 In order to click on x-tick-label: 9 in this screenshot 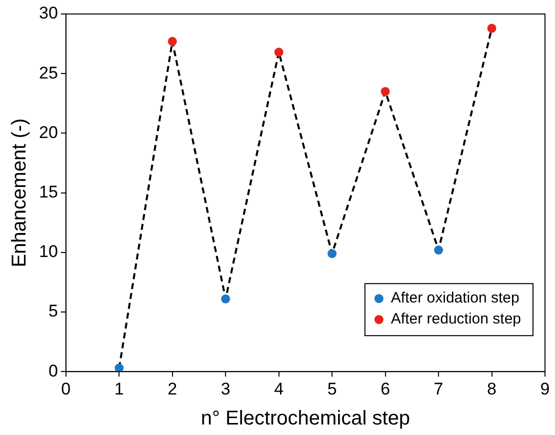, I will do `click(545, 388)`.